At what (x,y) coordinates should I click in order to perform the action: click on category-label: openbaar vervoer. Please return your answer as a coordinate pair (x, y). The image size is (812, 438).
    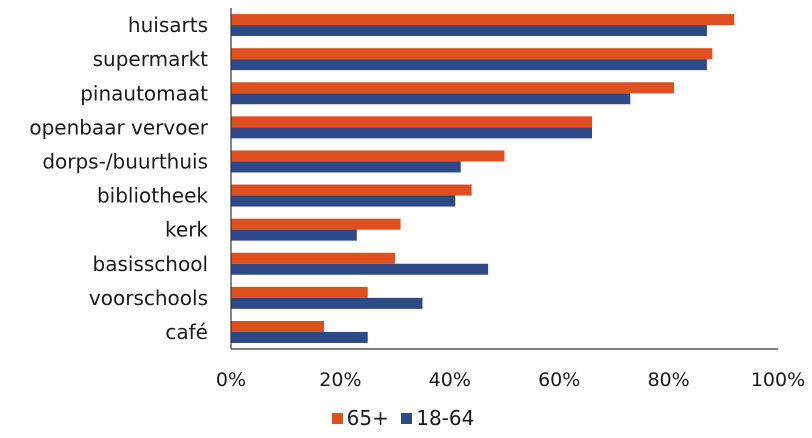
    Looking at the image, I should click on (118, 127).